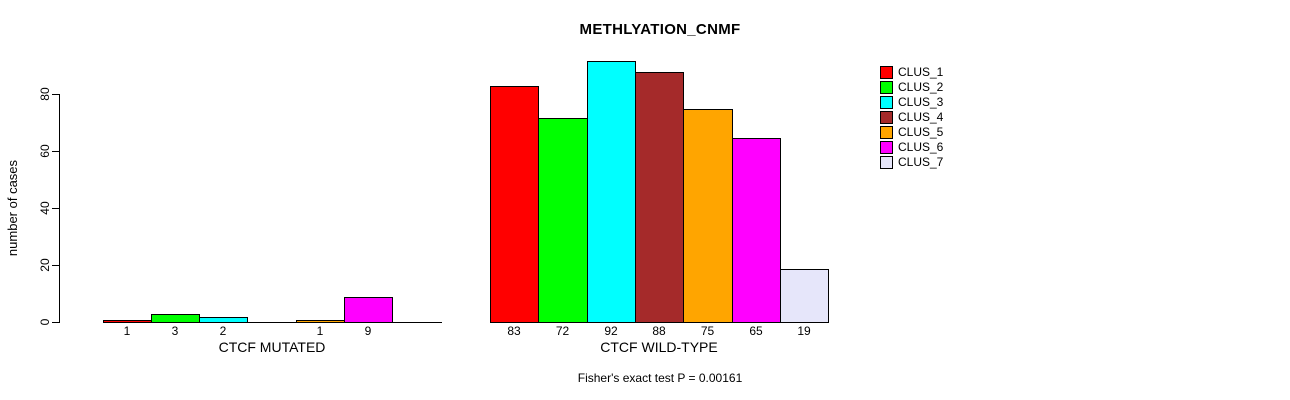 Image resolution: width=1290 pixels, height=400 pixels. Describe the element at coordinates (175, 318) in the screenshot. I see `bar-clus_2-ctcf-mutated` at that location.